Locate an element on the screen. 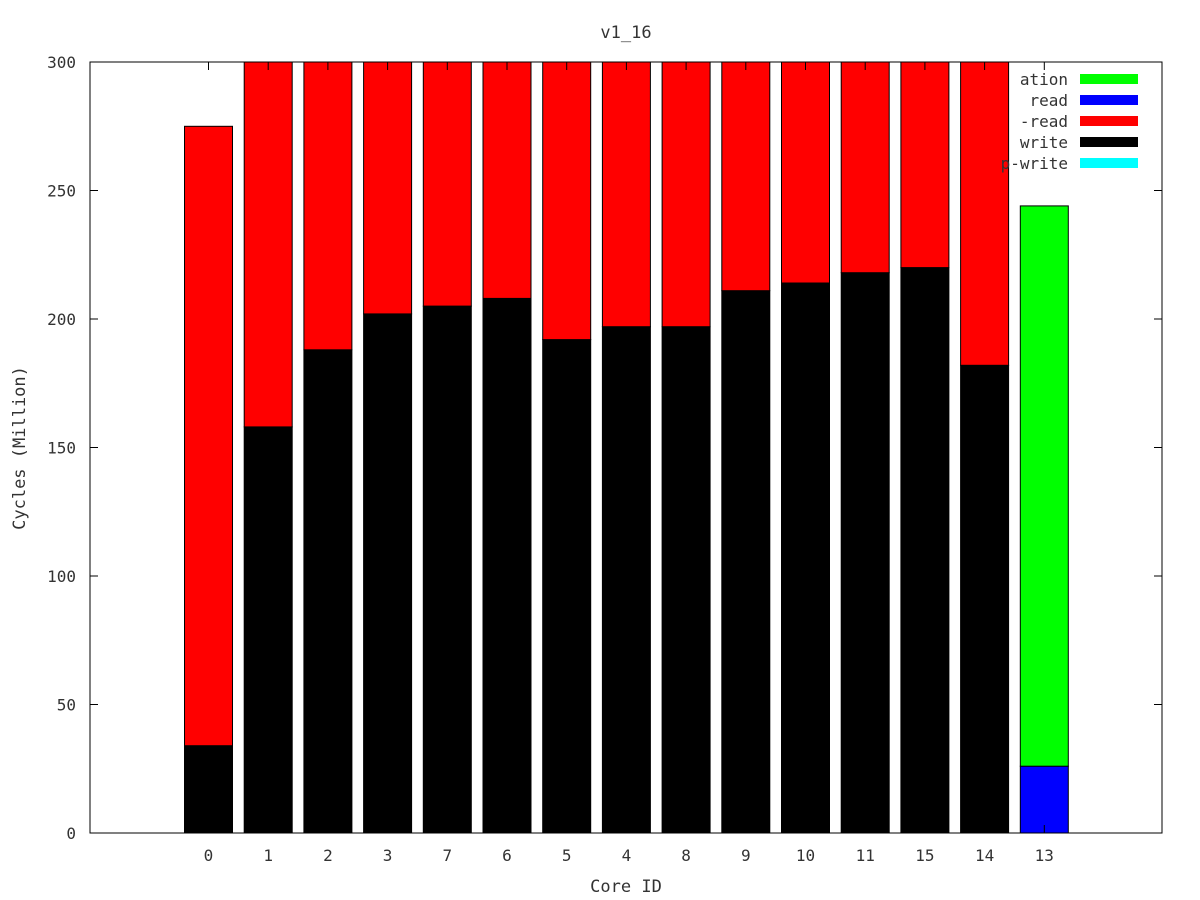 This screenshot has width=1200, height=900. legend-label: write is located at coordinates (1044, 142).